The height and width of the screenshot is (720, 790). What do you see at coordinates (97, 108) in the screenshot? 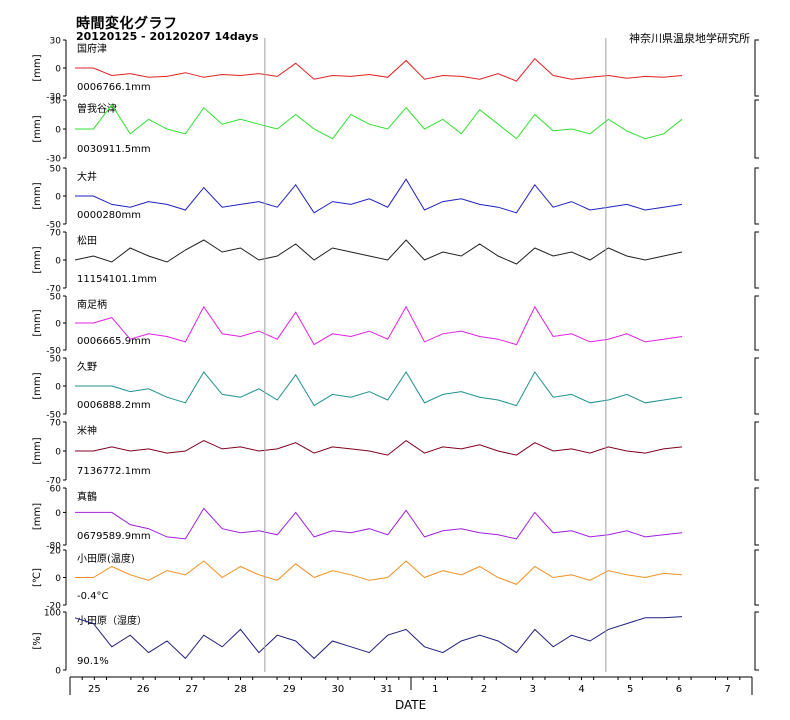
I see `series-name-label: 曽我谷津` at bounding box center [97, 108].